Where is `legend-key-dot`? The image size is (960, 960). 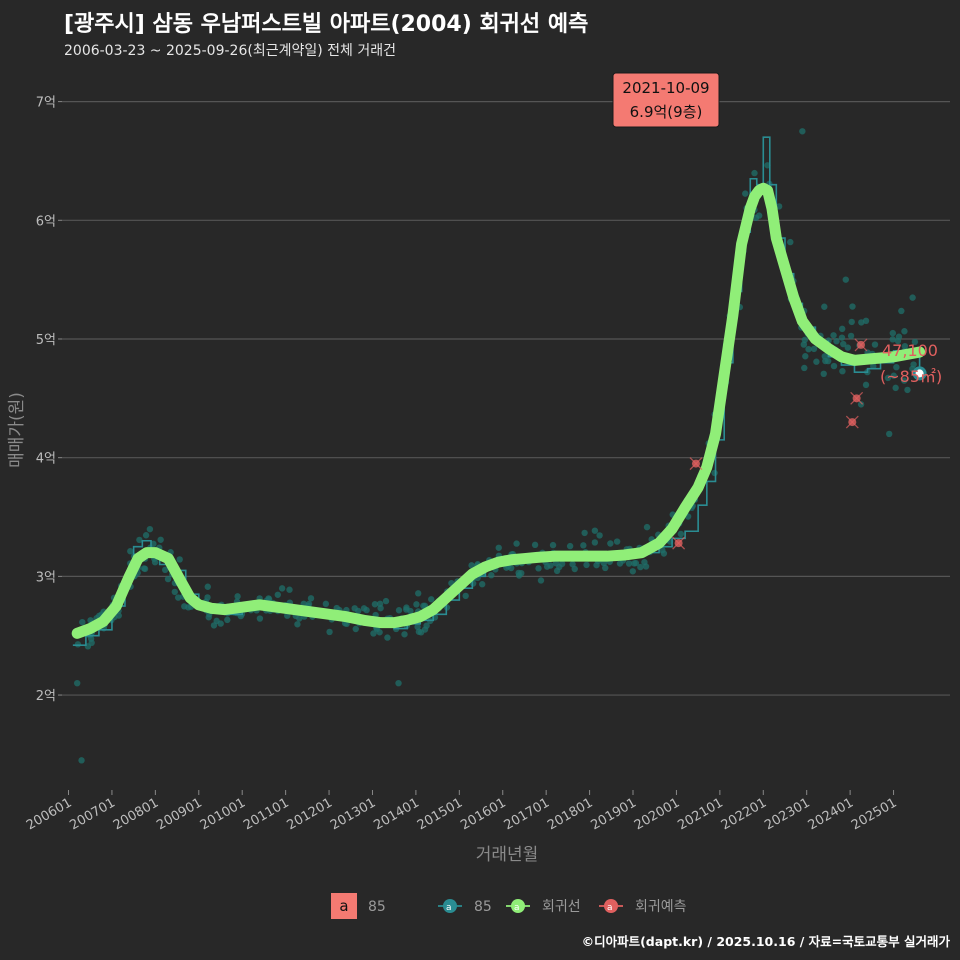 legend-key-dot is located at coordinates (518, 906).